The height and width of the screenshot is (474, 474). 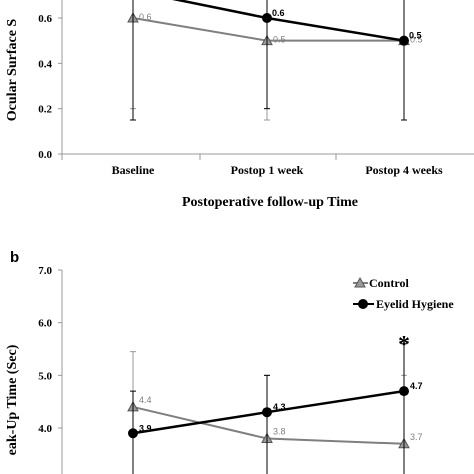 I want to click on panel-a-y-tick-label: 0.0, so click(x=45, y=155).